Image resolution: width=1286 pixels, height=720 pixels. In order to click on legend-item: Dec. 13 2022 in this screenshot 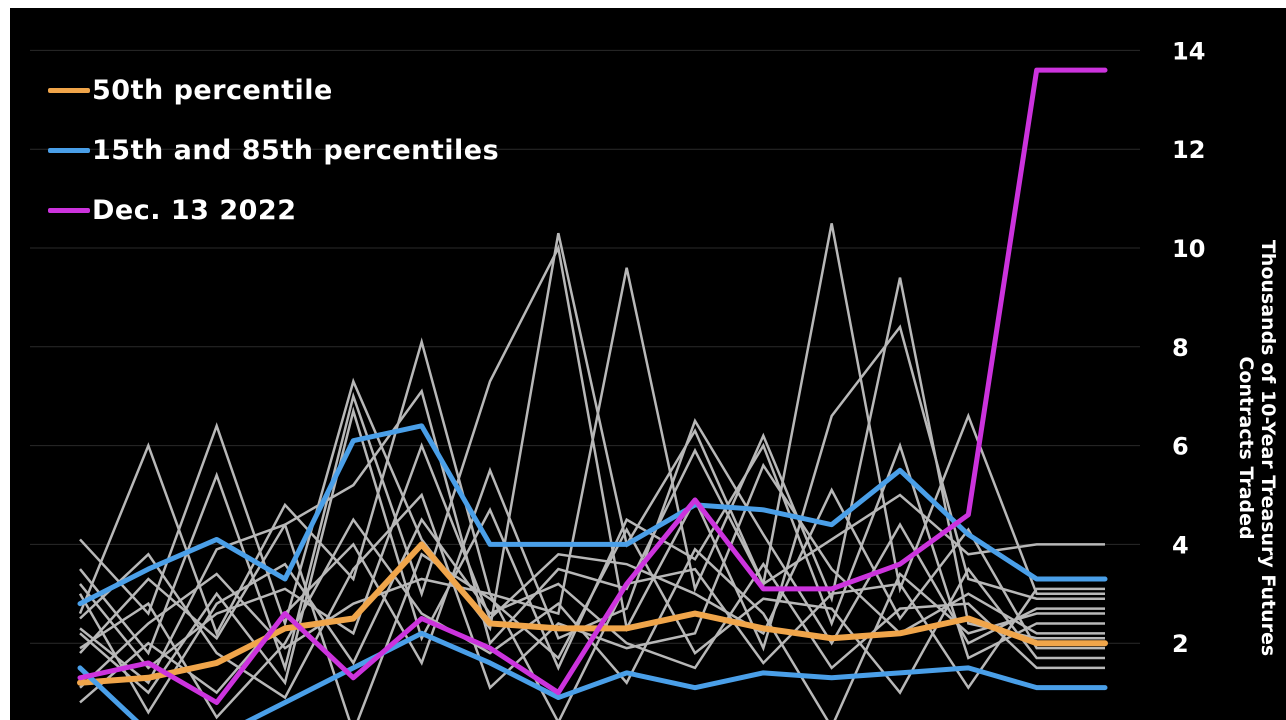, I will do `click(273, 210)`.